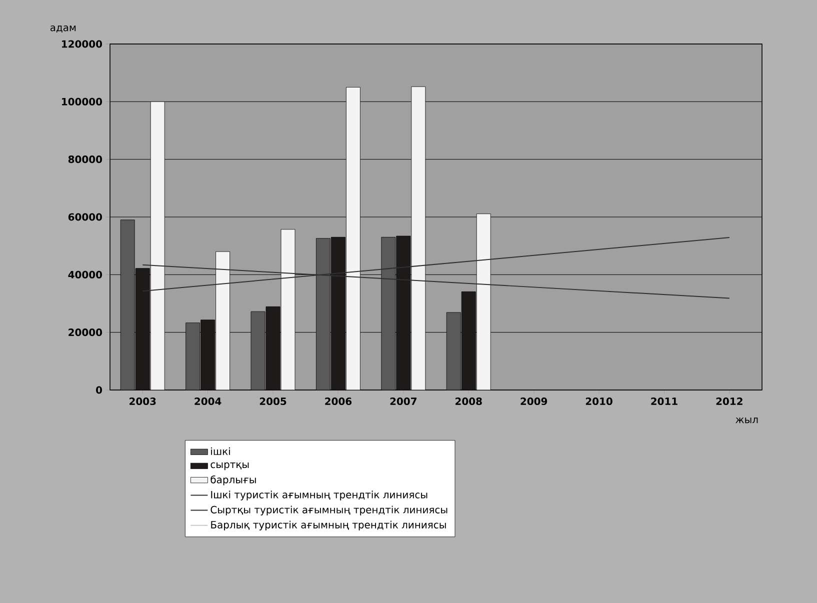 The height and width of the screenshot is (603, 817). I want to click on x-tick-label: 2010, so click(599, 402).